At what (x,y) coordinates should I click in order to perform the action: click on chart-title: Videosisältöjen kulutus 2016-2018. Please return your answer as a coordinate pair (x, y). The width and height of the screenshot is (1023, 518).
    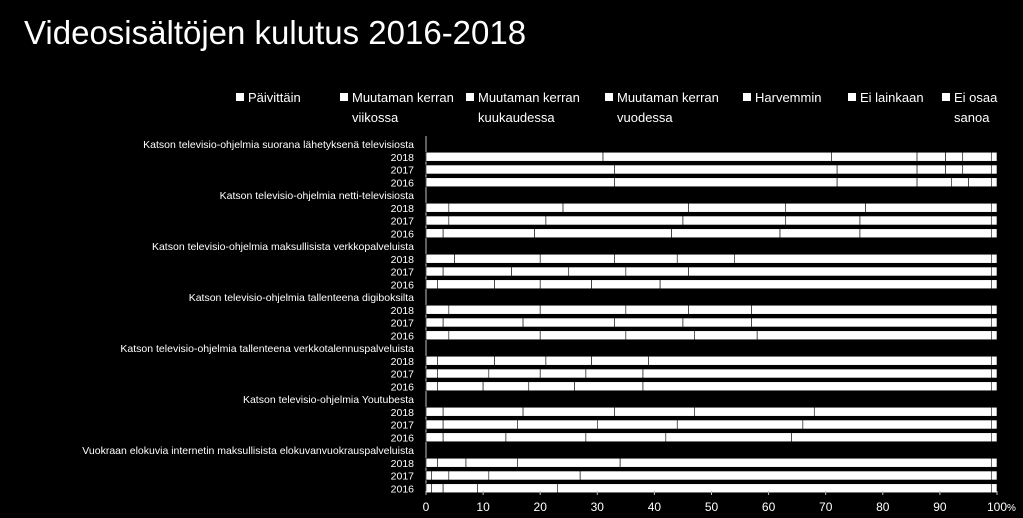
    Looking at the image, I should click on (275, 32).